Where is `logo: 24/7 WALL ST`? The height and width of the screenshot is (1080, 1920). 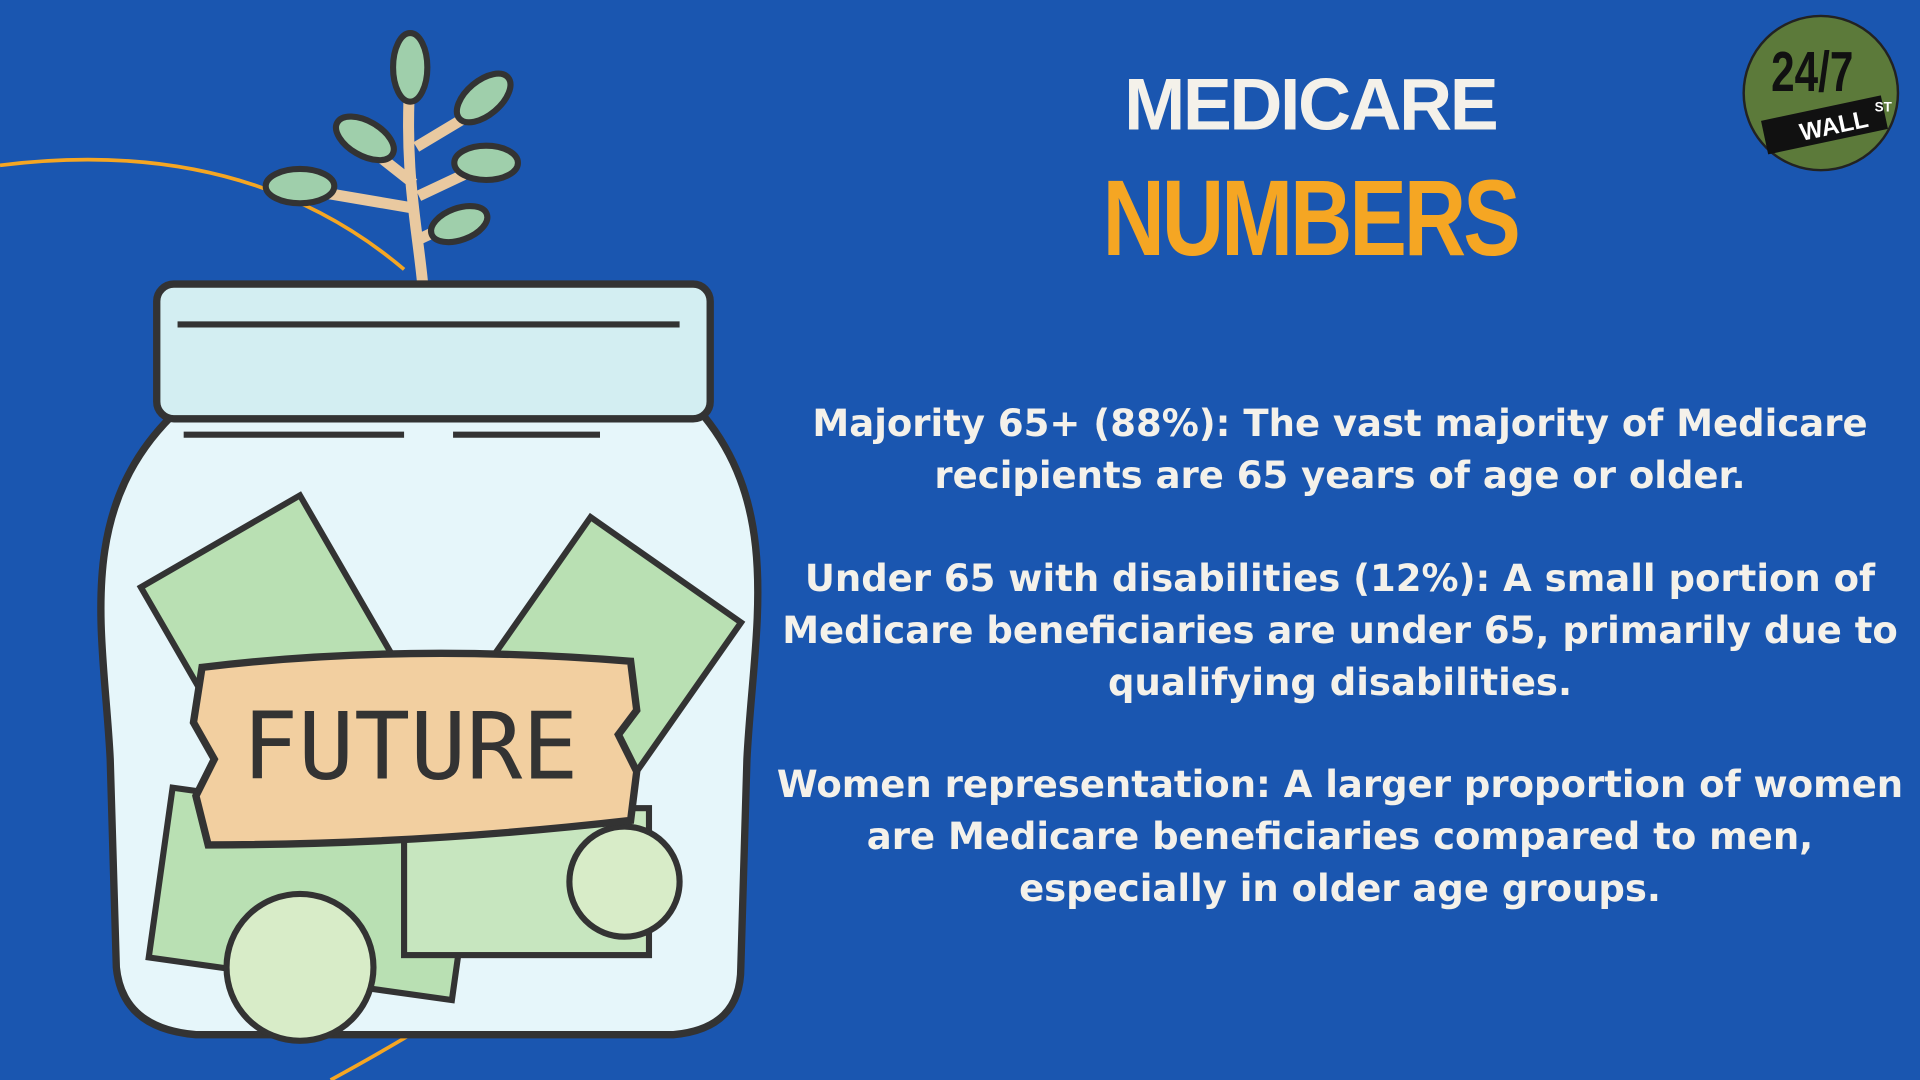 logo: 24/7 WALL ST is located at coordinates (1821, 93).